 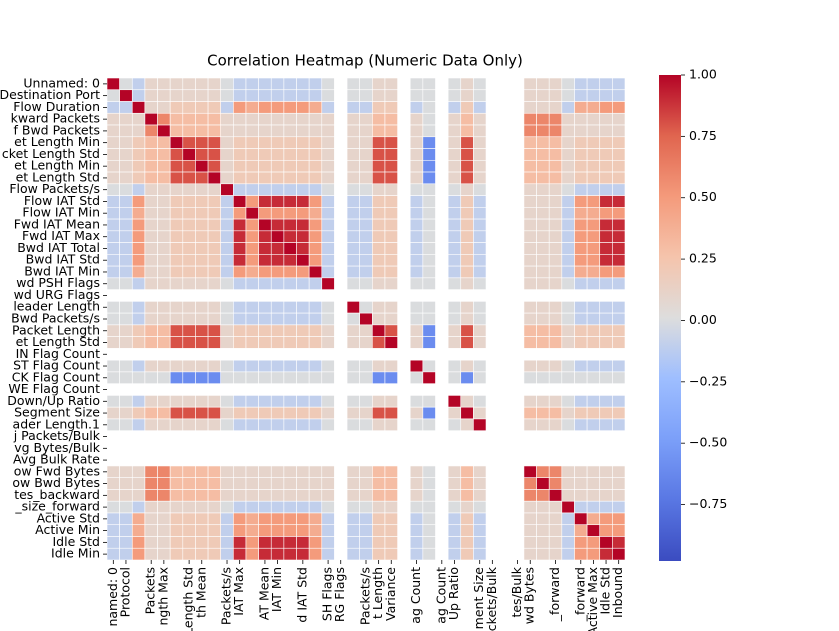 What do you see at coordinates (703, 74) in the screenshot?
I see `colorbar-tick-label: 1.00` at bounding box center [703, 74].